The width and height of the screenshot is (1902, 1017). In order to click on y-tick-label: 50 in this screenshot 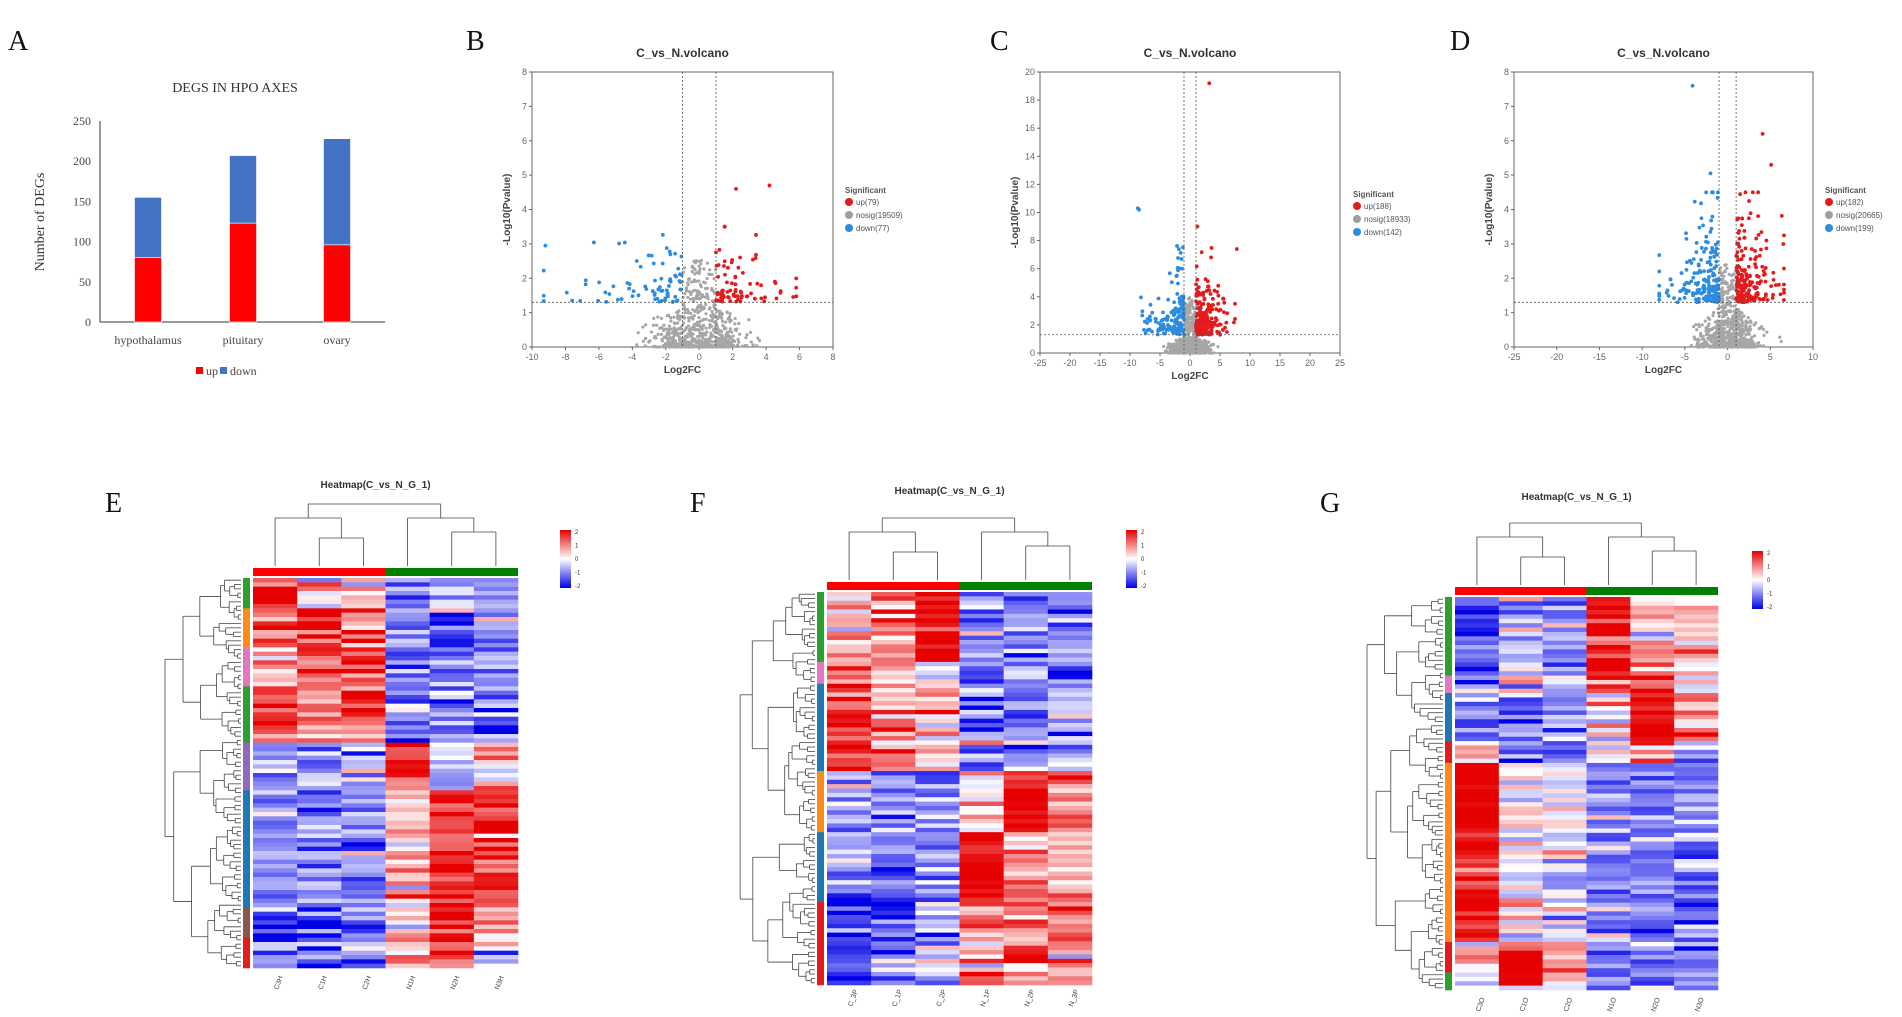, I will do `click(85, 282)`.